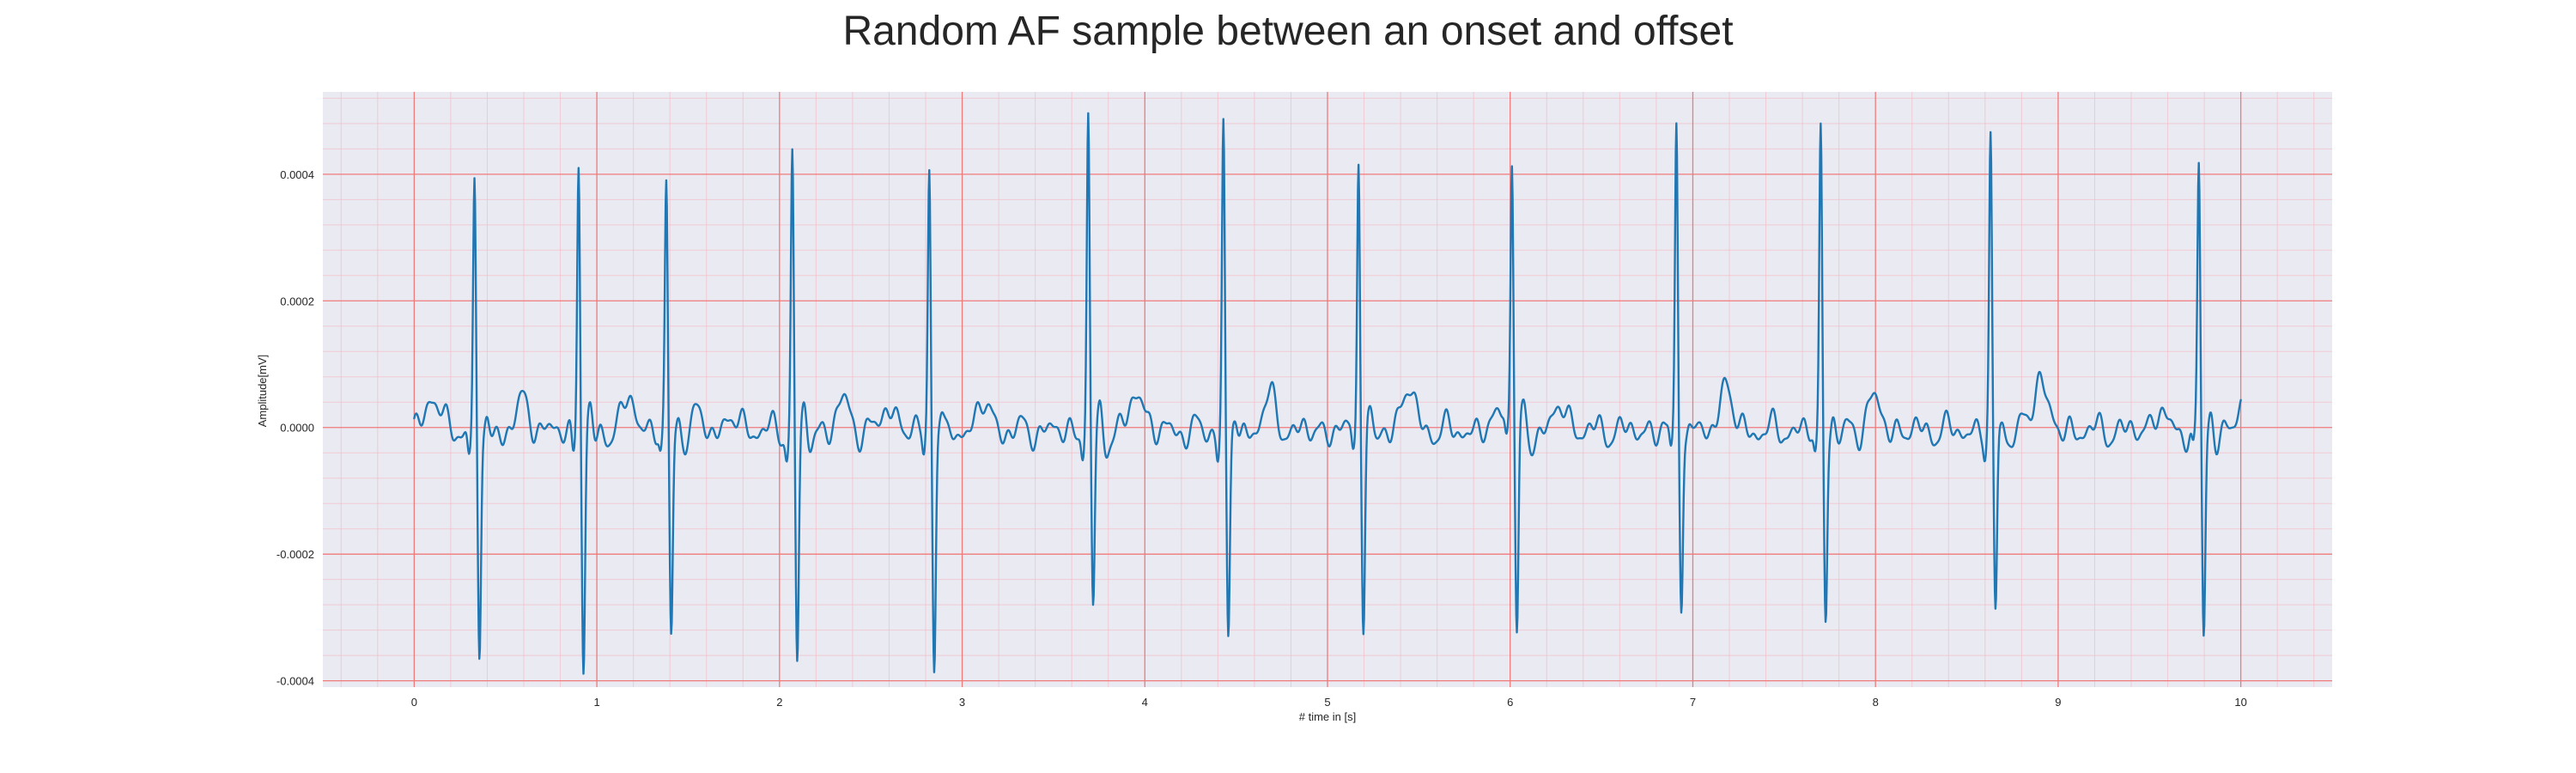 The width and height of the screenshot is (2576, 773). I want to click on x-tick-label: 7, so click(1693, 702).